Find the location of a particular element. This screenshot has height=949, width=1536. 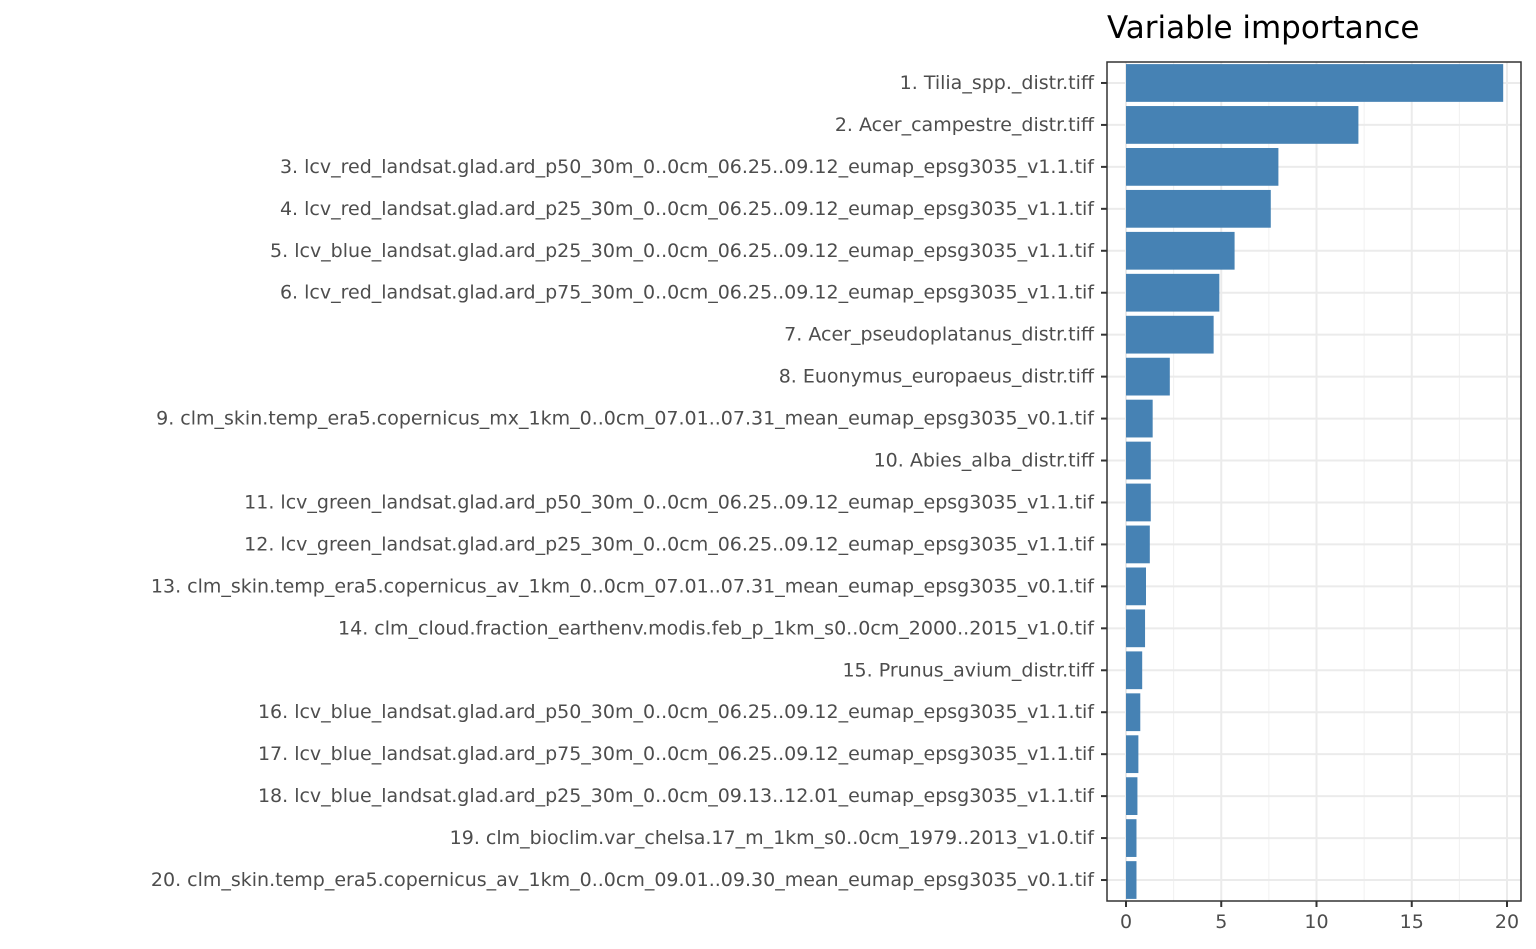

y-tick-label: 1. Tilia_spp._distr.tiff is located at coordinates (997, 83).